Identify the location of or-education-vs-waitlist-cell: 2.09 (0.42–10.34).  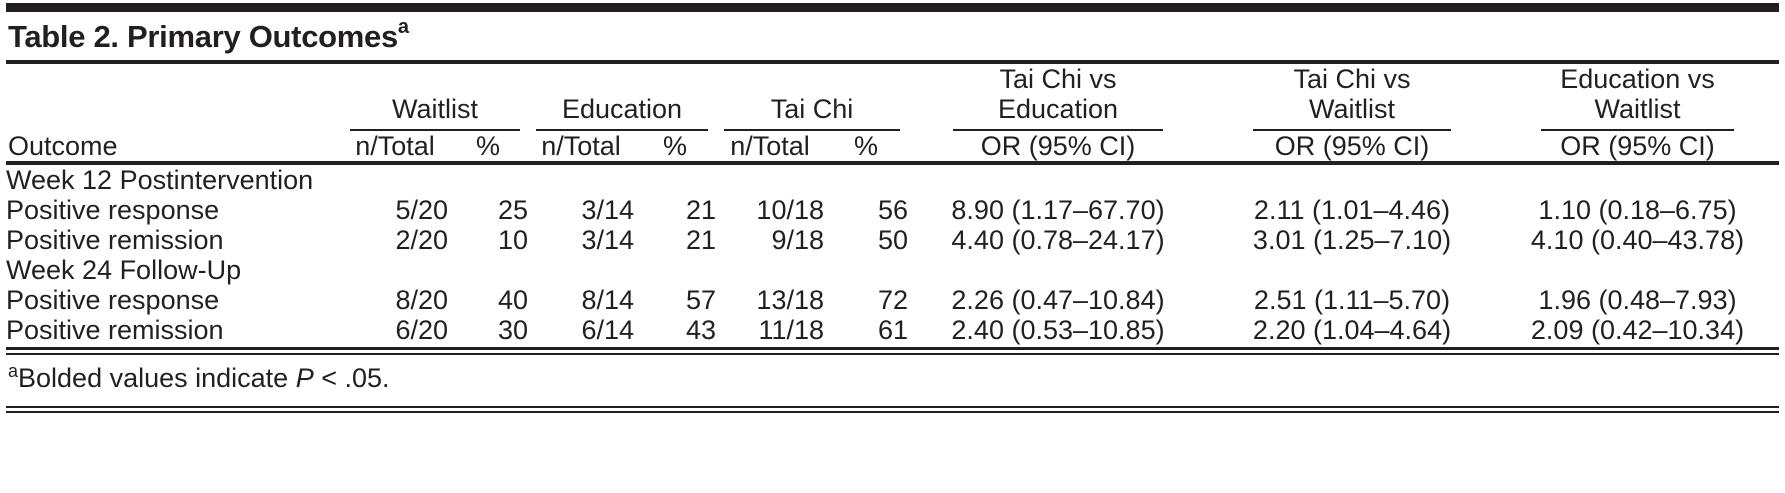
(1637, 330).